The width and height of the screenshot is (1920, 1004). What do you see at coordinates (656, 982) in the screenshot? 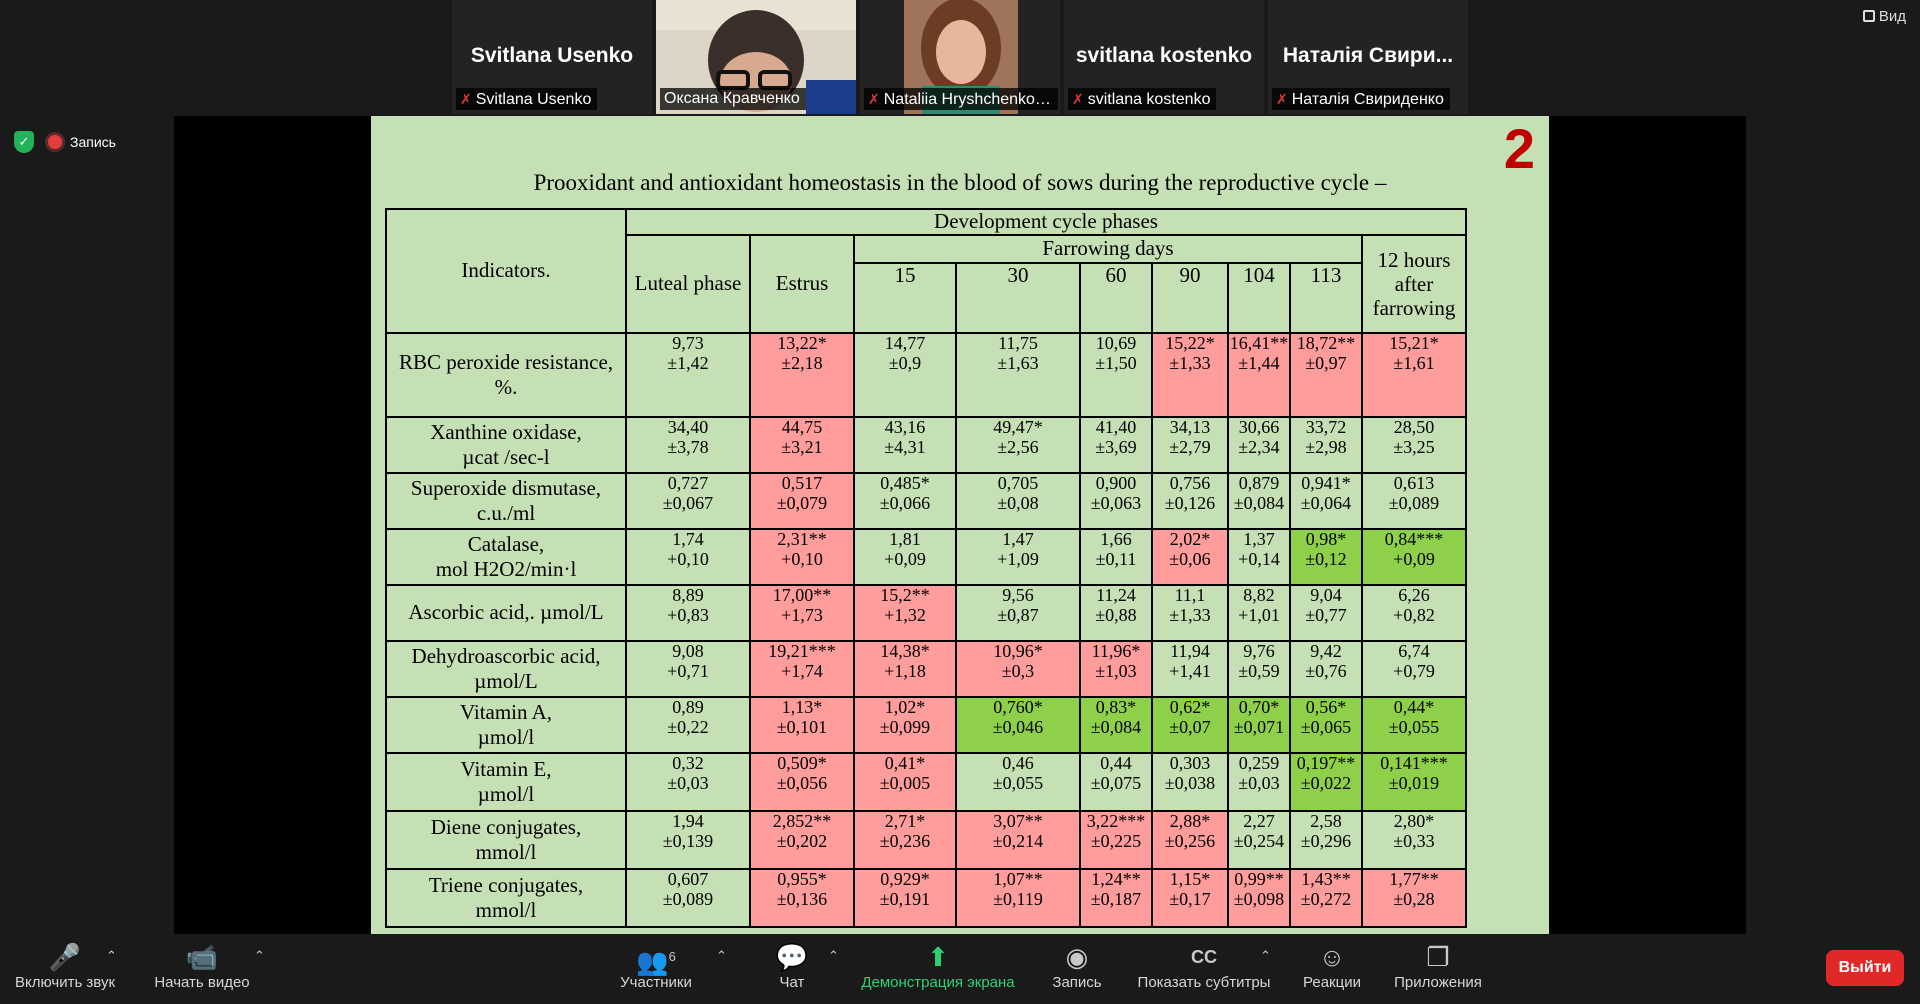
I see `participants-label: Участники` at bounding box center [656, 982].